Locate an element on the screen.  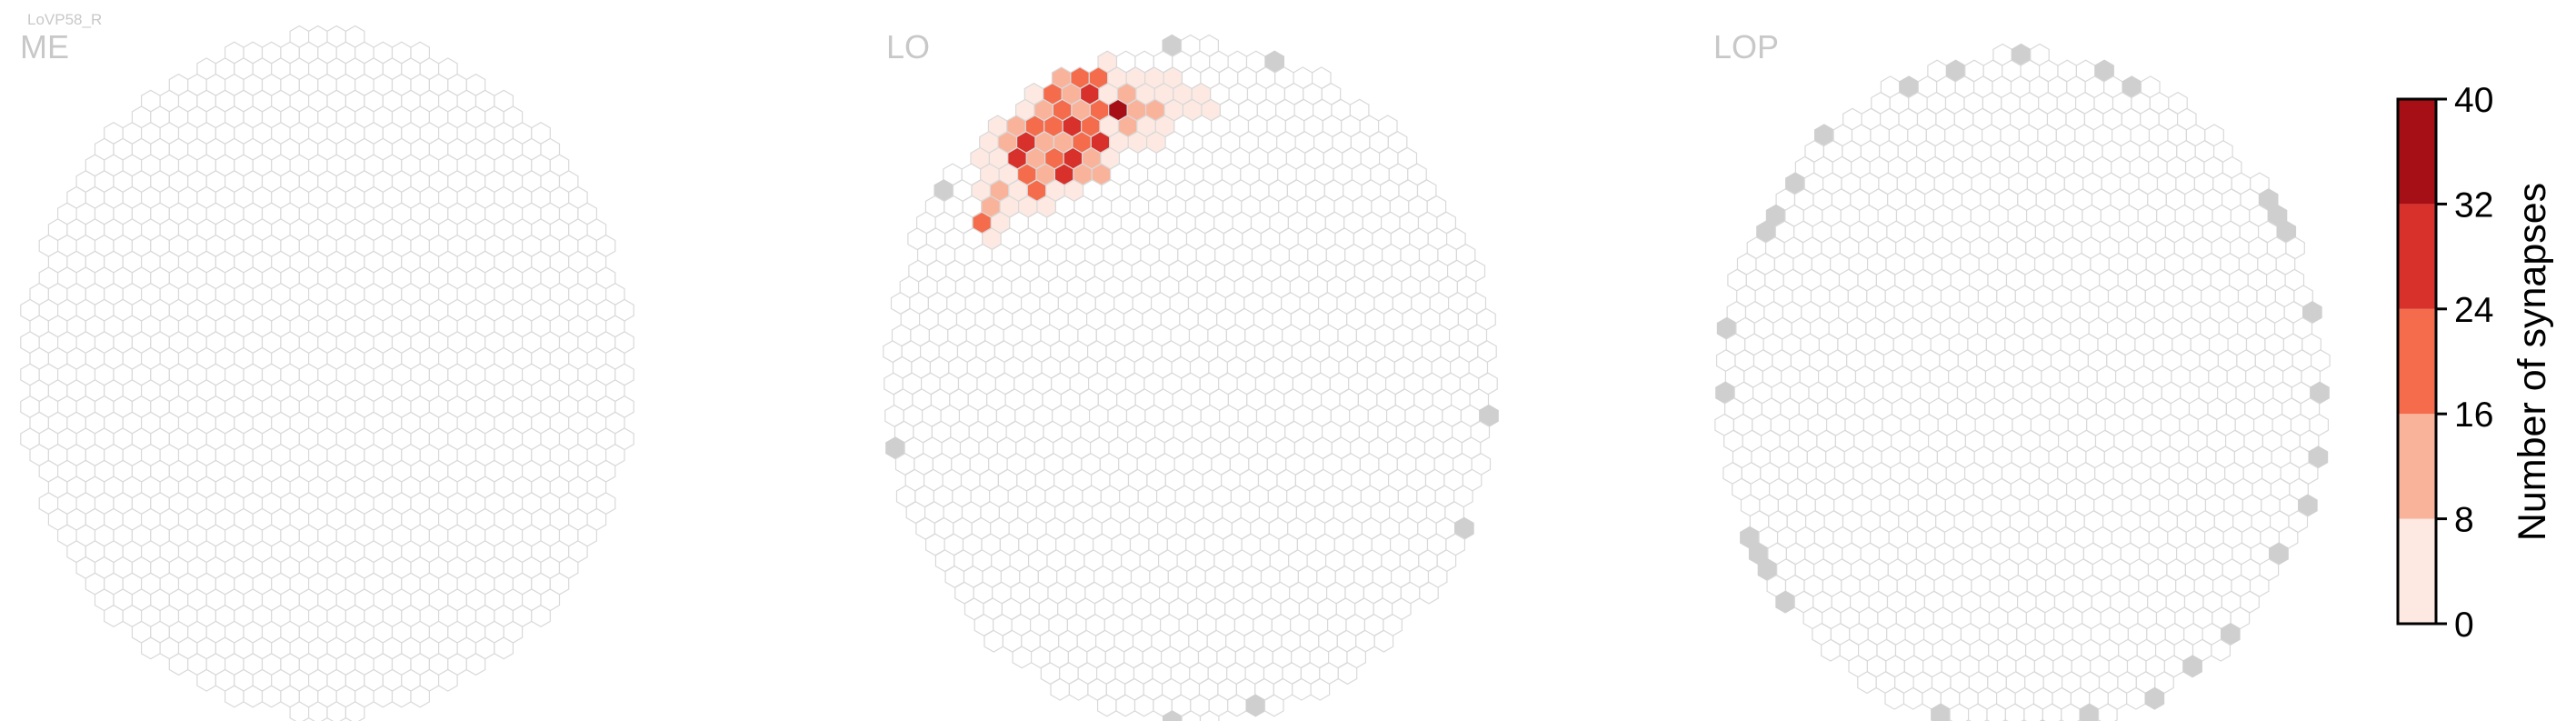
panel-label-me: ME is located at coordinates (44, 46).